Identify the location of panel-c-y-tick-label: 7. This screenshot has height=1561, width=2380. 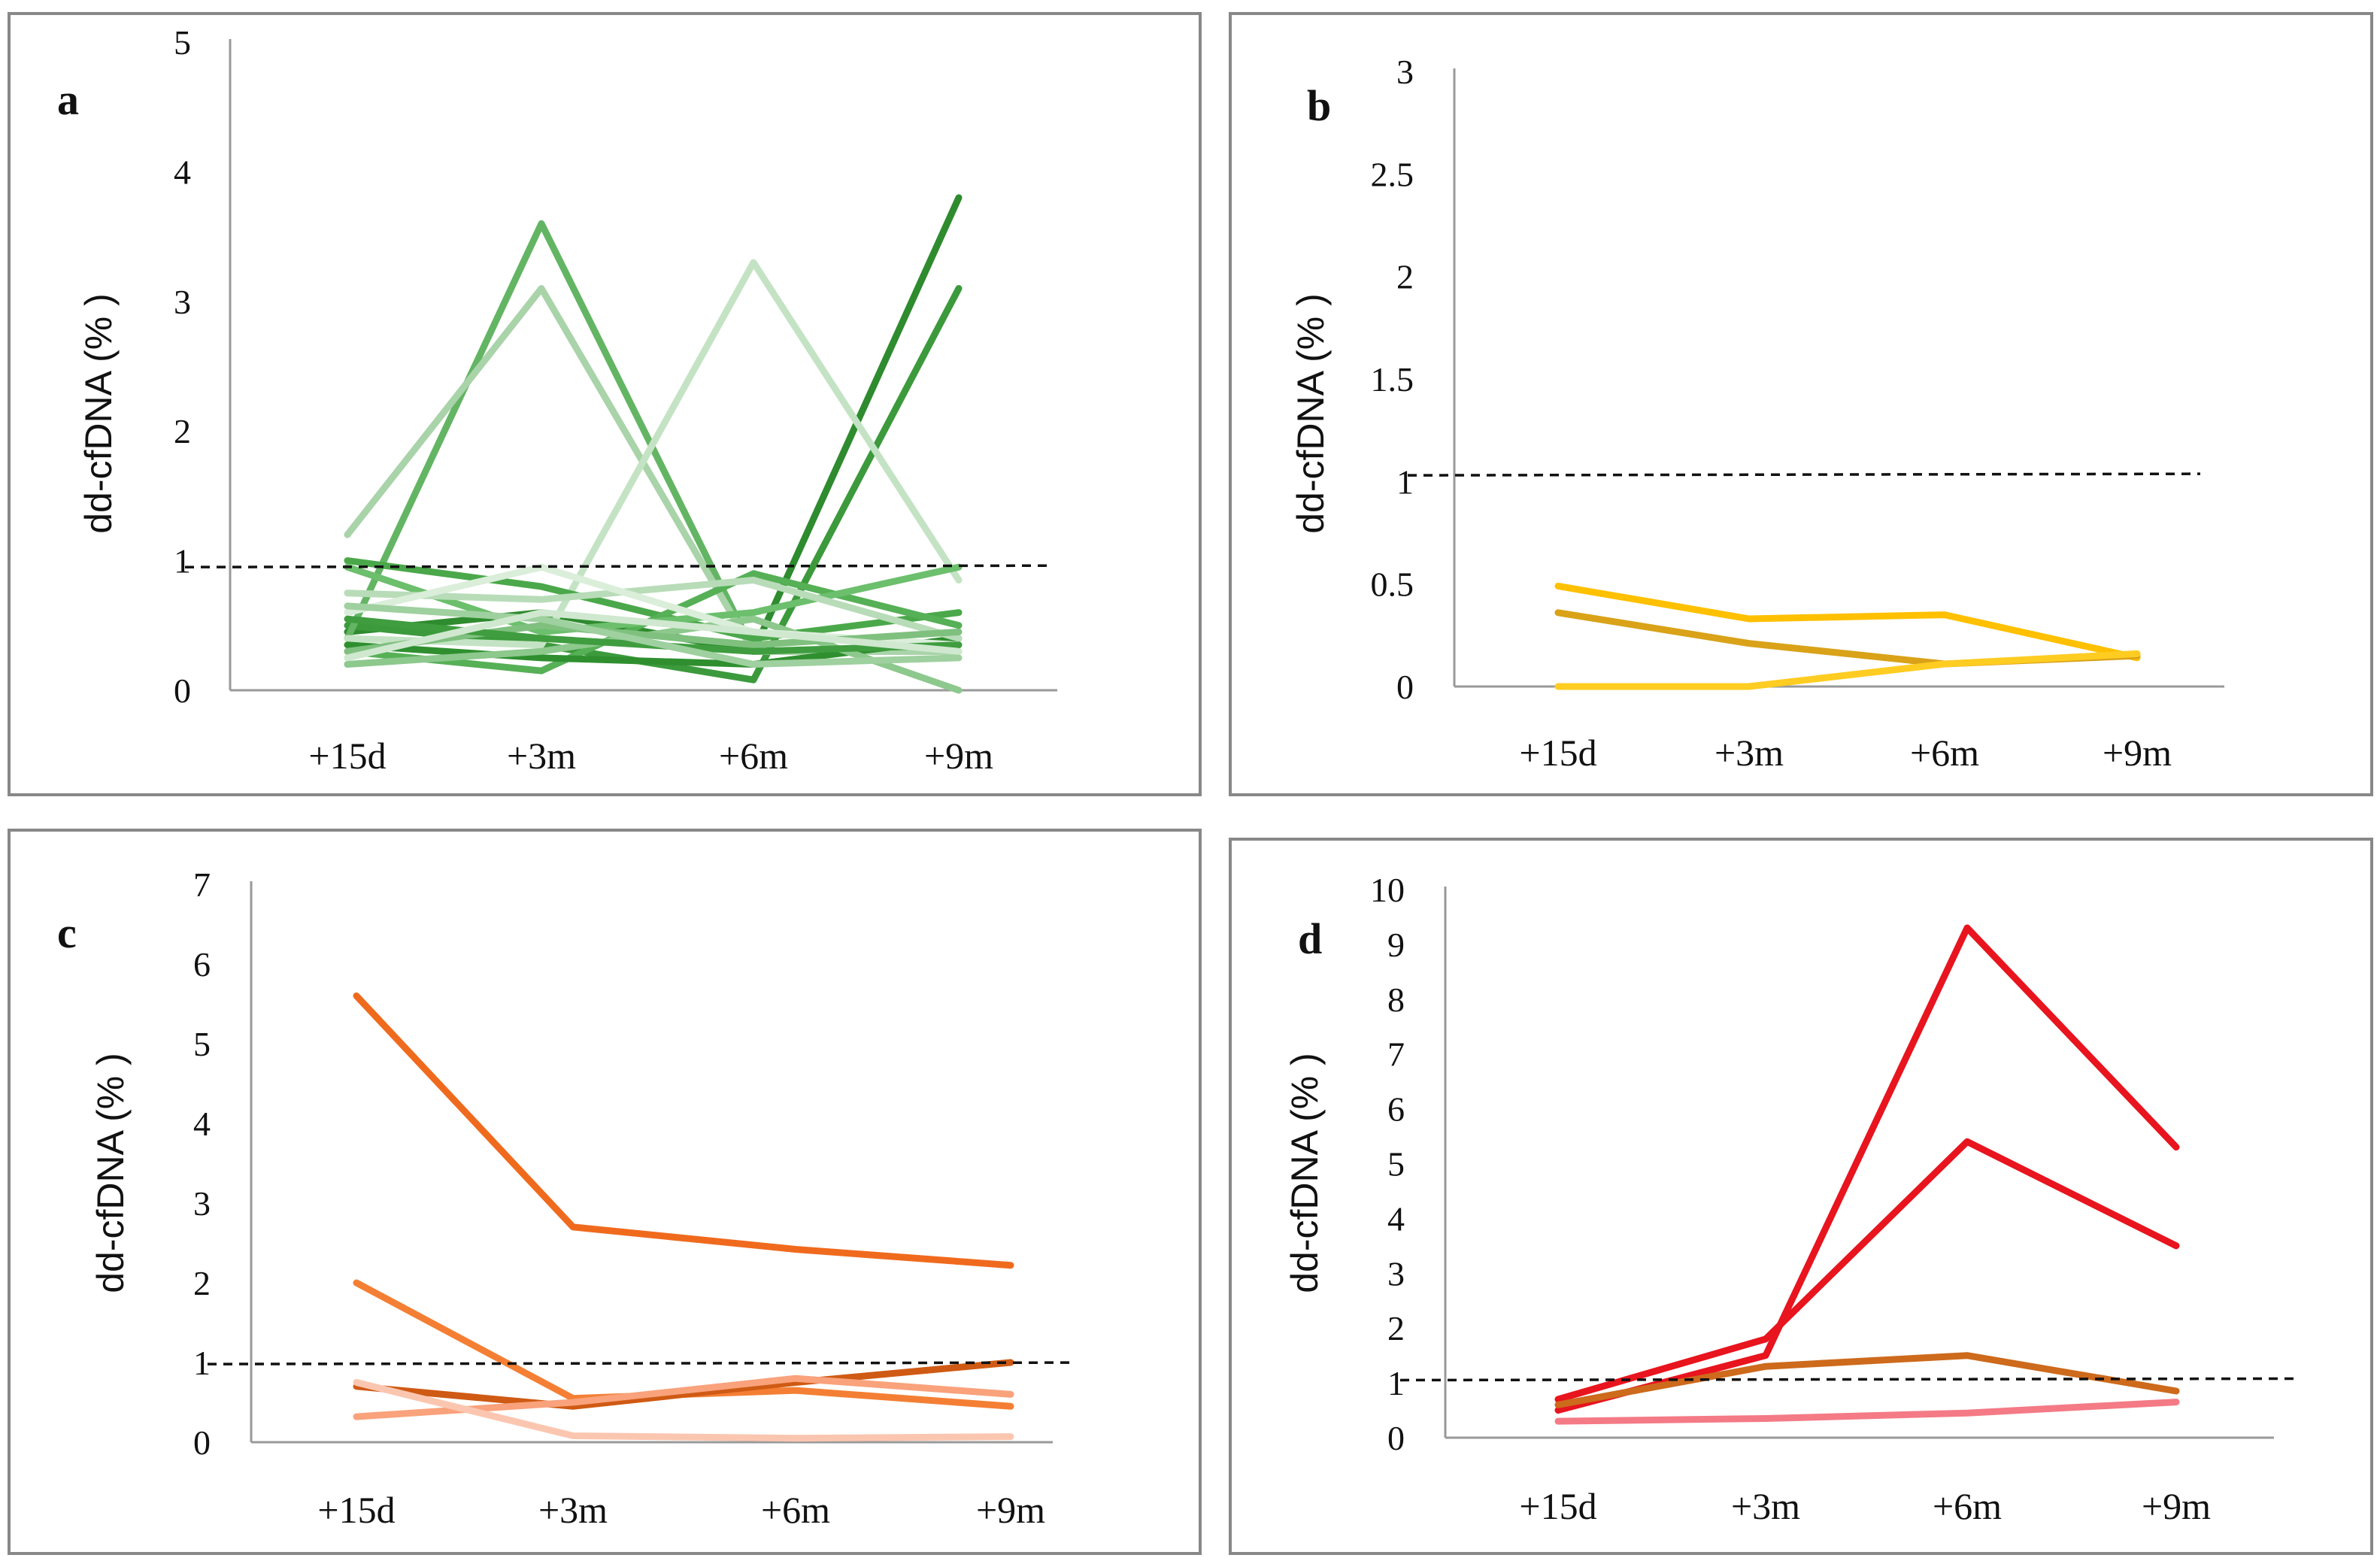
(202, 884).